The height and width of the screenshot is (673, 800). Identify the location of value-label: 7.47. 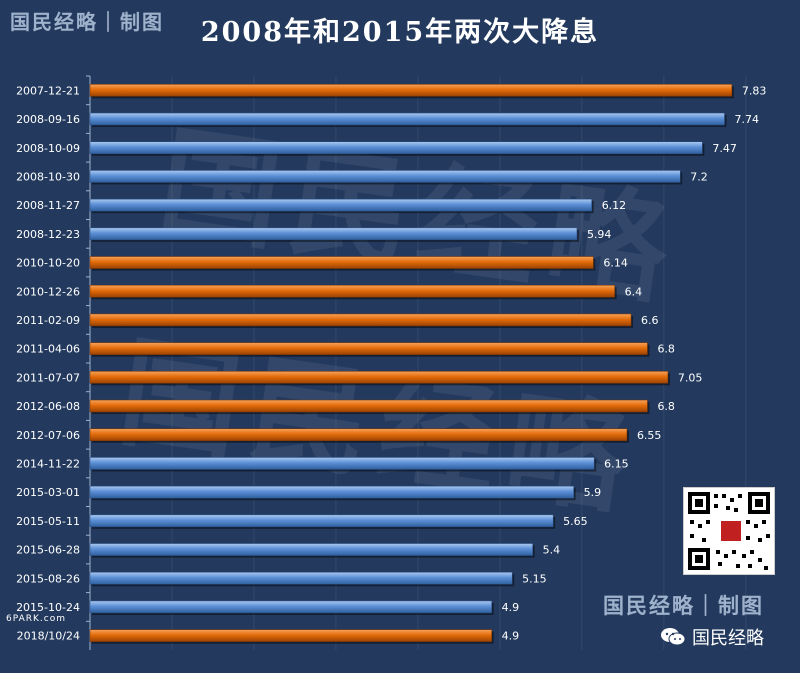
(724, 148).